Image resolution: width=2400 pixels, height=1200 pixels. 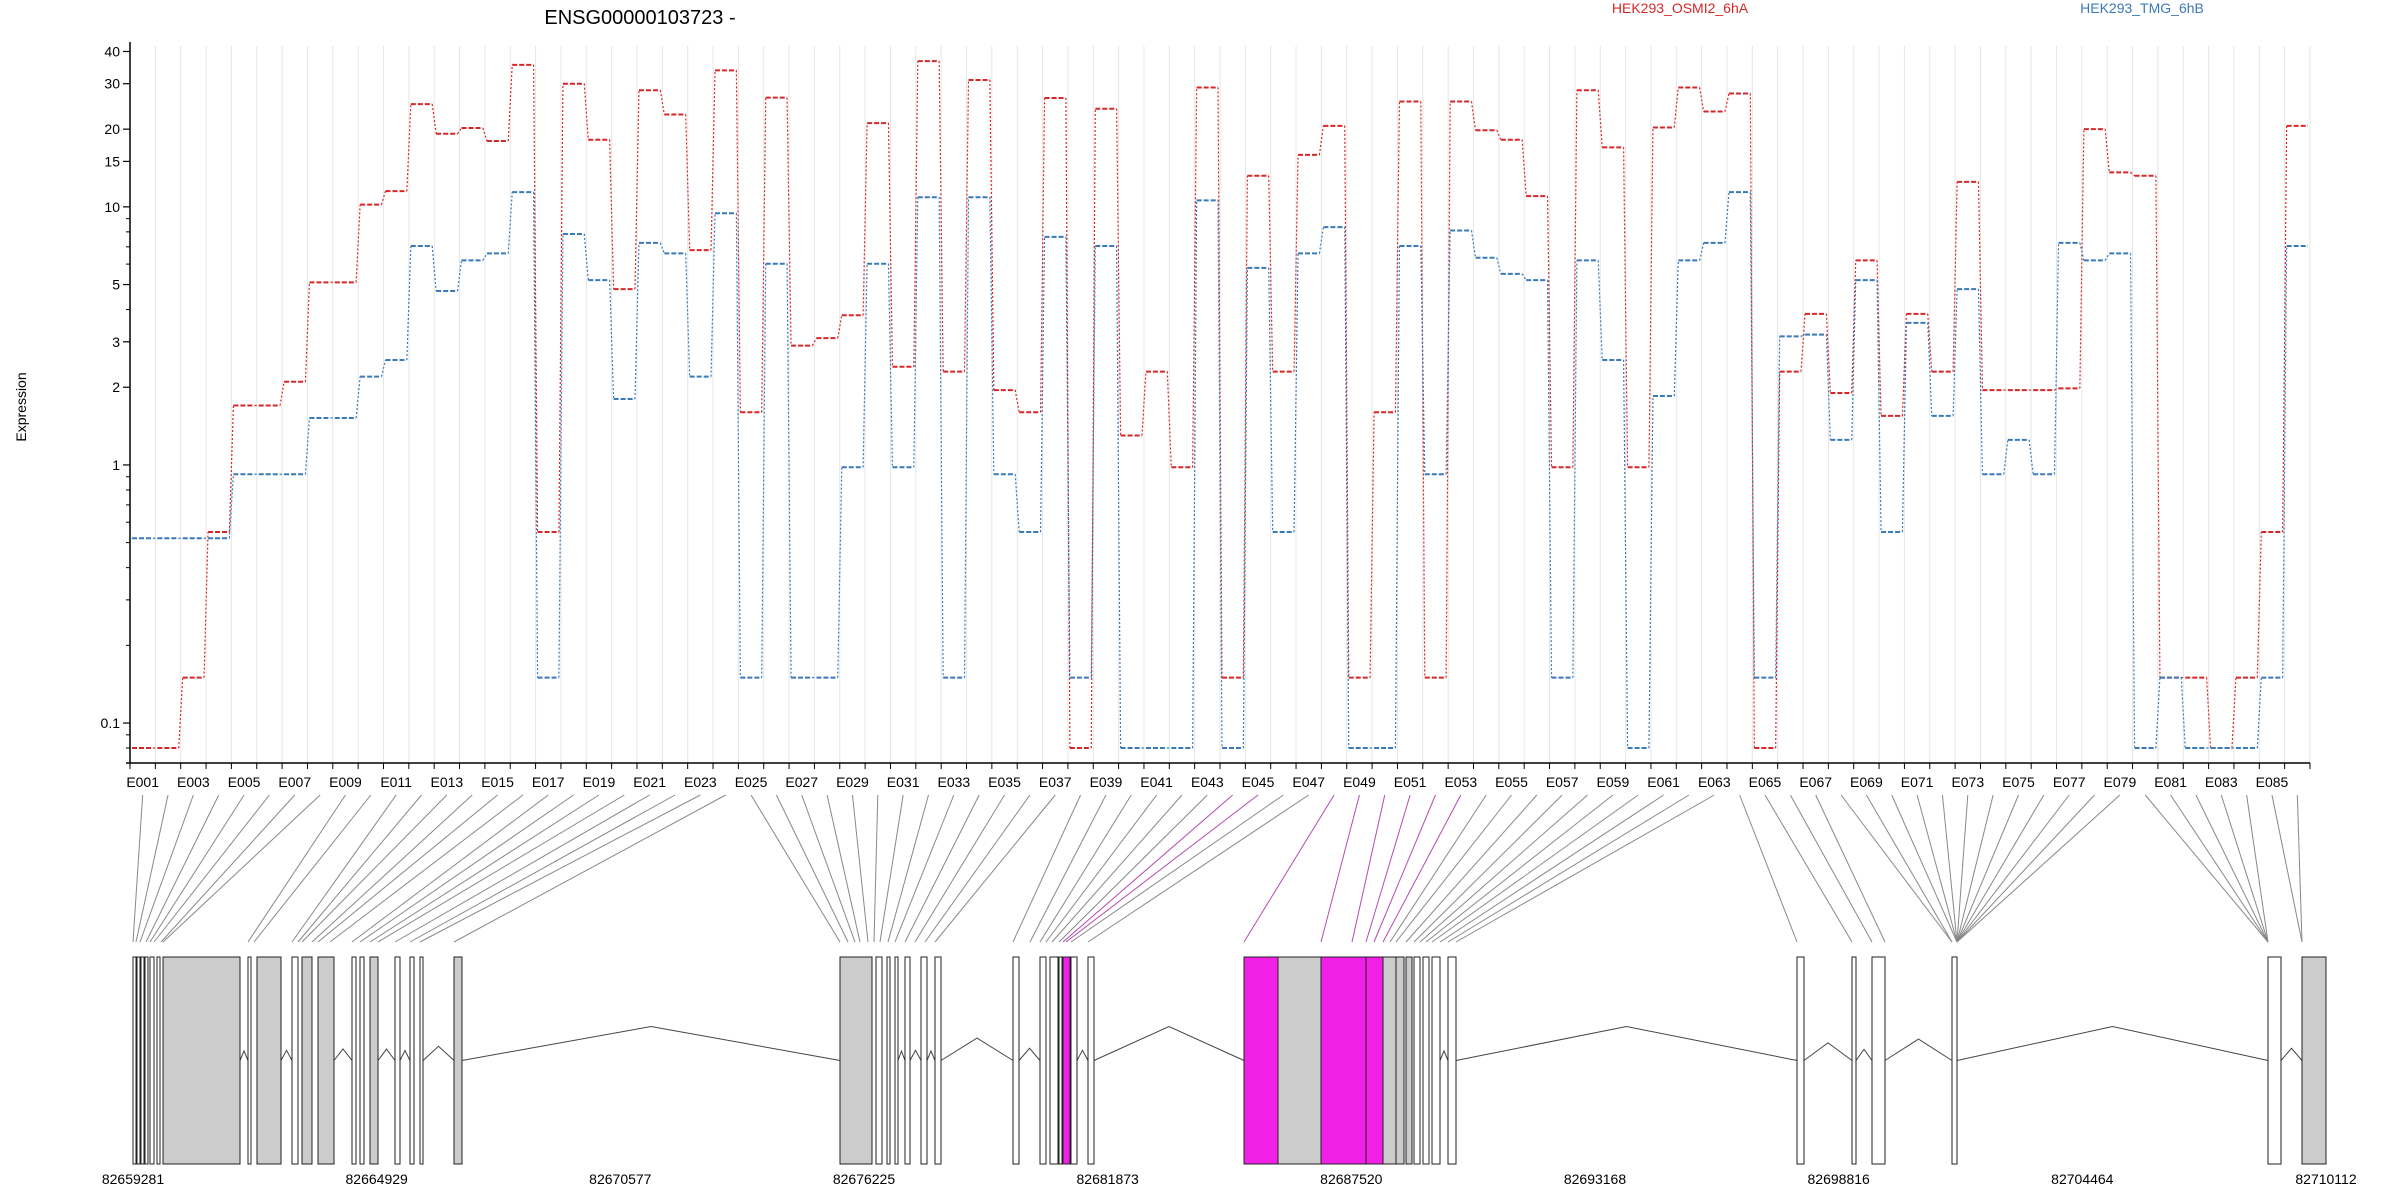 What do you see at coordinates (2221, 782) in the screenshot?
I see `x-tick-label: E083` at bounding box center [2221, 782].